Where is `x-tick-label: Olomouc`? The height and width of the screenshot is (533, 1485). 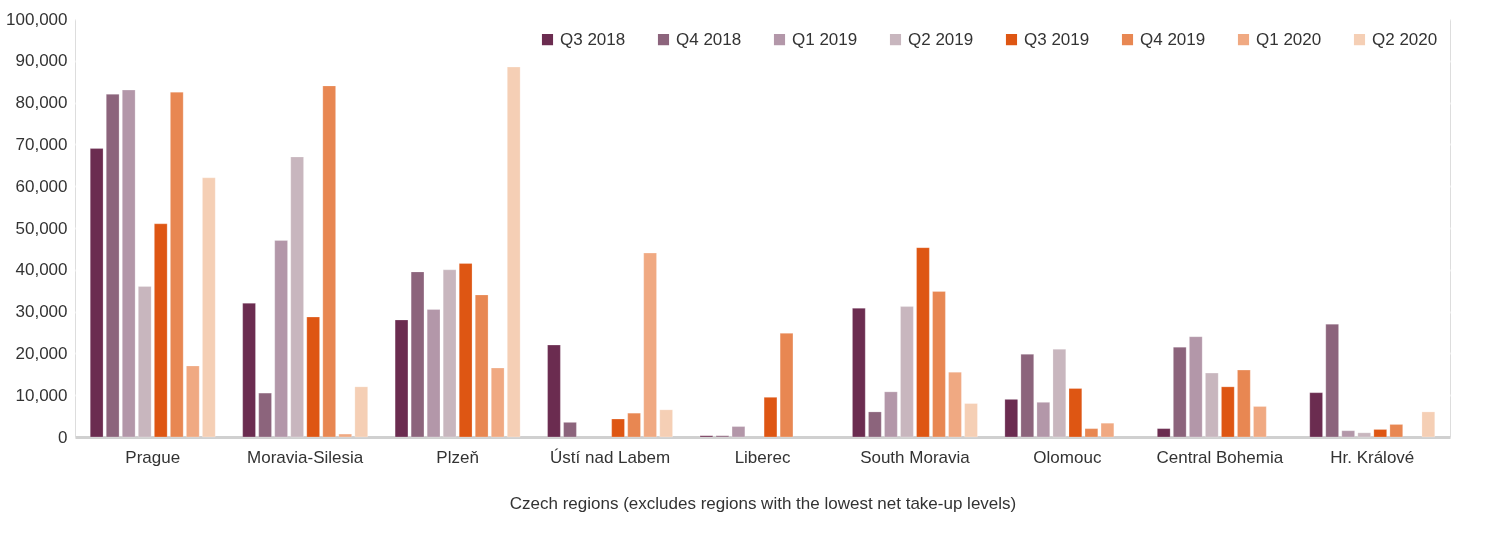
x-tick-label: Olomouc is located at coordinates (1067, 457).